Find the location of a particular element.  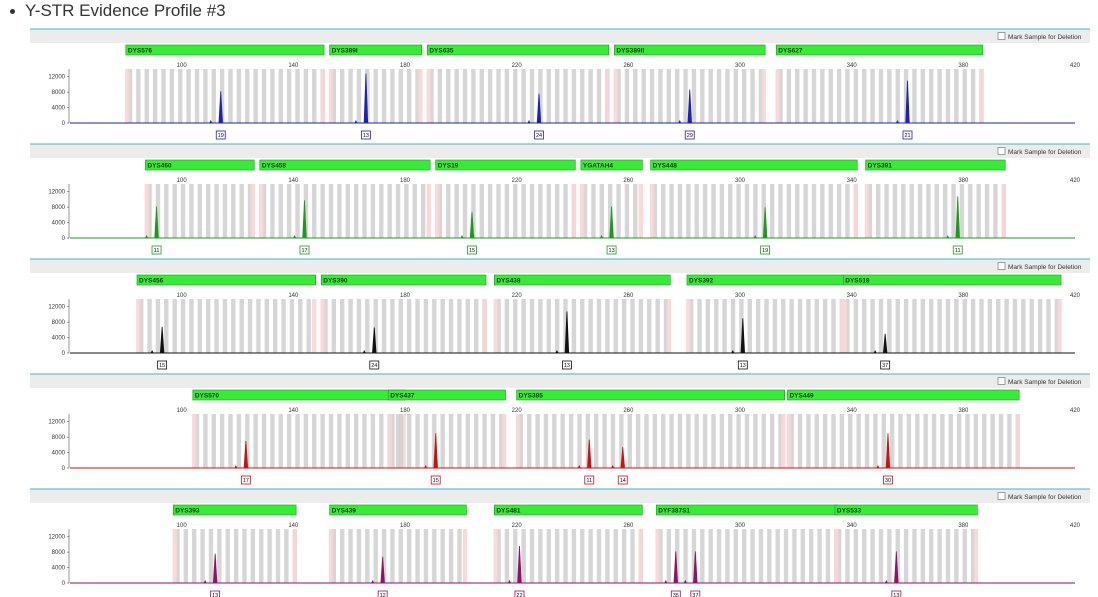

stutter-peak is located at coordinates (875, 351).